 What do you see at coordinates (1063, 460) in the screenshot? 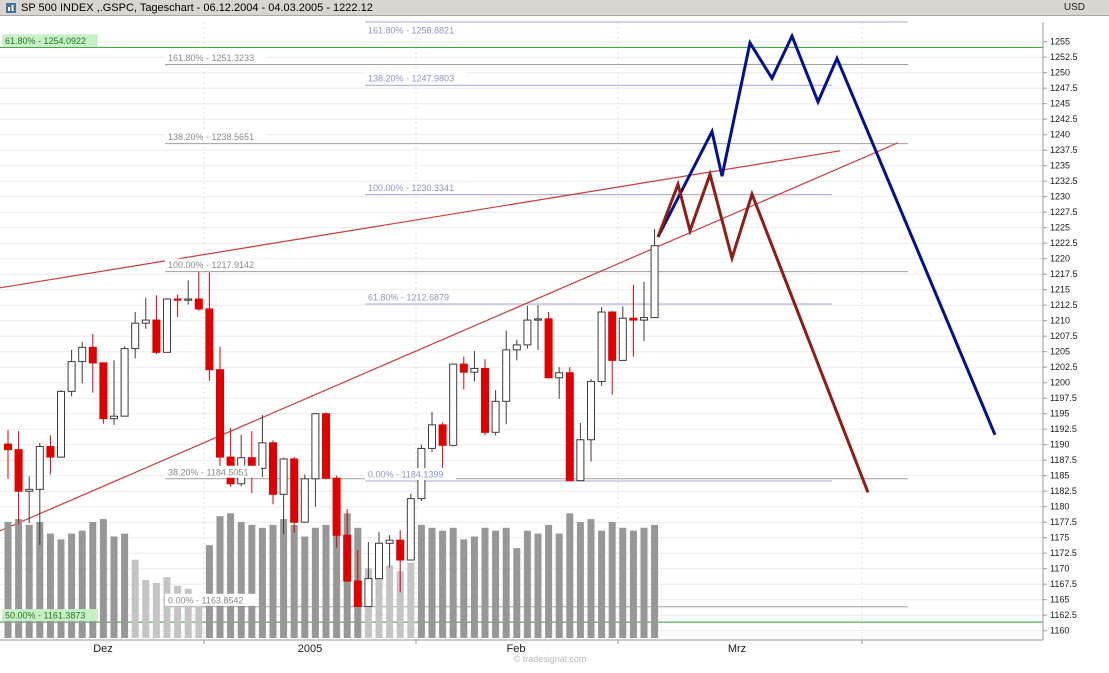
I see `y-tick-label: 1187.5` at bounding box center [1063, 460].